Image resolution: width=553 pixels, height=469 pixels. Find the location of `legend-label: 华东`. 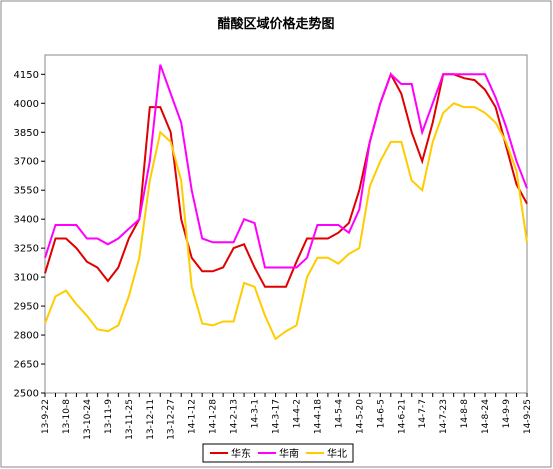

legend-label: 华东 is located at coordinates (241, 453).